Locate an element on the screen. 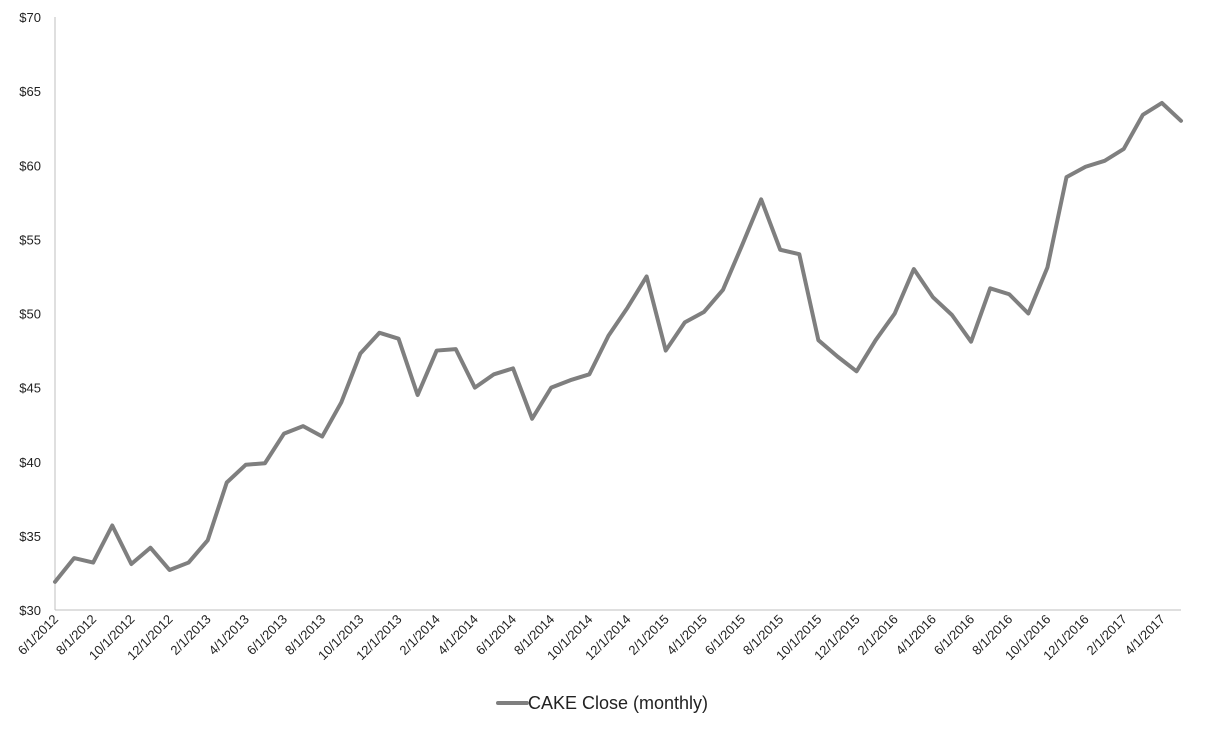 The height and width of the screenshot is (729, 1208). x-tick-label: 2/1/2014 is located at coordinates (419, 635).